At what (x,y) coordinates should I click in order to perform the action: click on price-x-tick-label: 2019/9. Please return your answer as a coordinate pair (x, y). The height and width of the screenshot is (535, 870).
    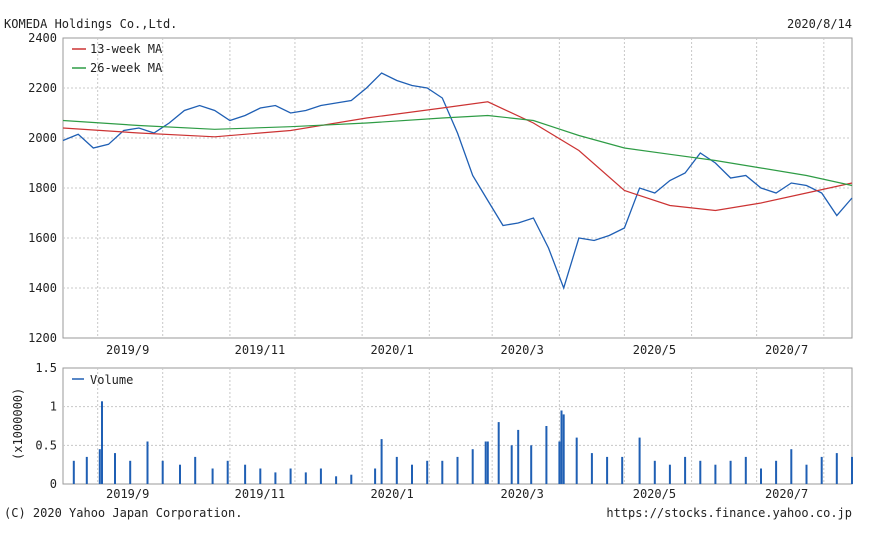
    Looking at the image, I should click on (127, 350).